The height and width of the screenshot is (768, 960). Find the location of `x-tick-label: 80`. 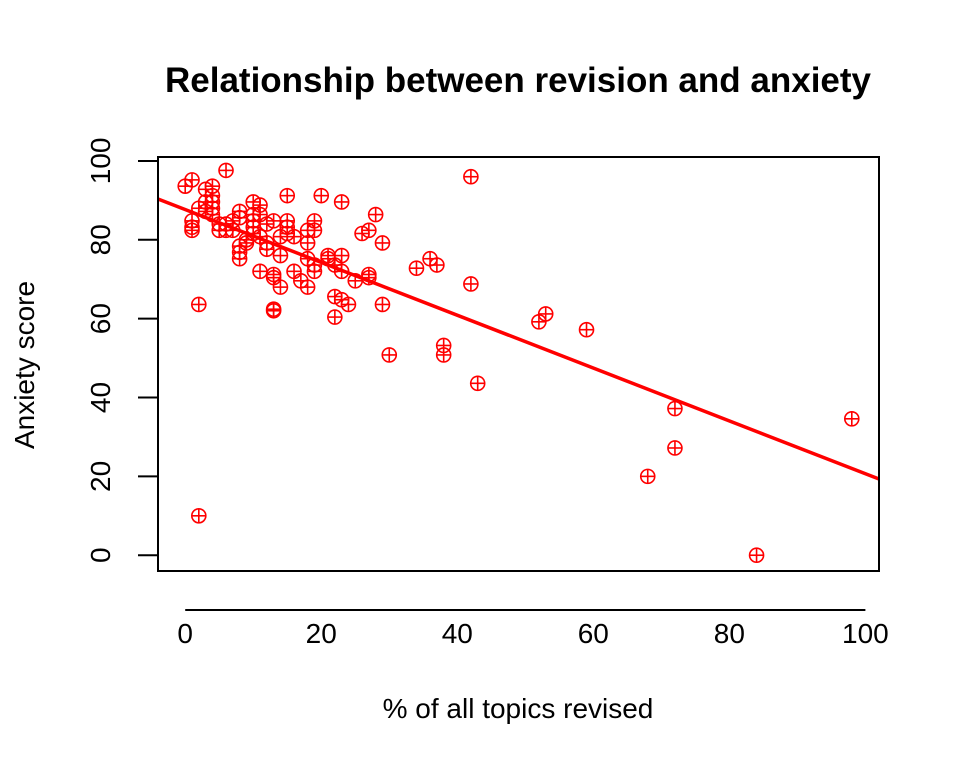

x-tick-label: 80 is located at coordinates (729, 633).